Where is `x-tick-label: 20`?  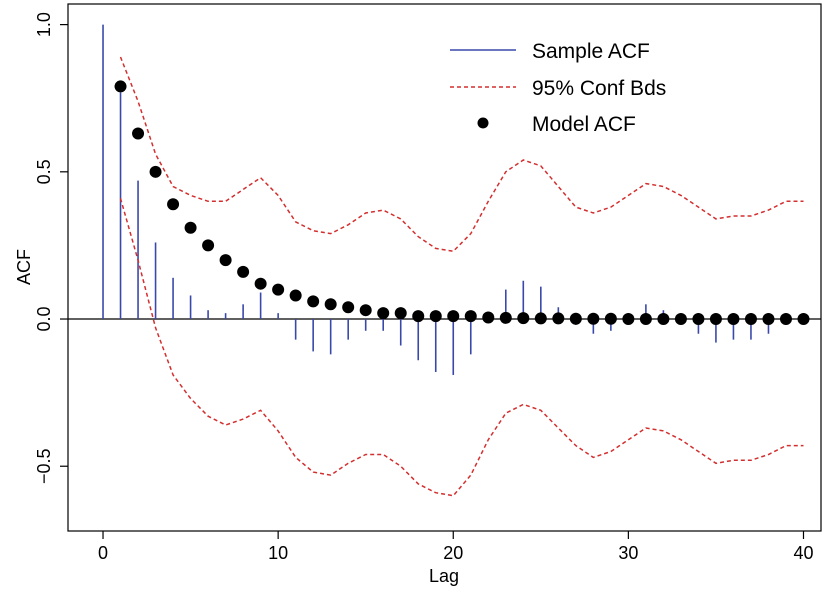
x-tick-label: 20 is located at coordinates (453, 553).